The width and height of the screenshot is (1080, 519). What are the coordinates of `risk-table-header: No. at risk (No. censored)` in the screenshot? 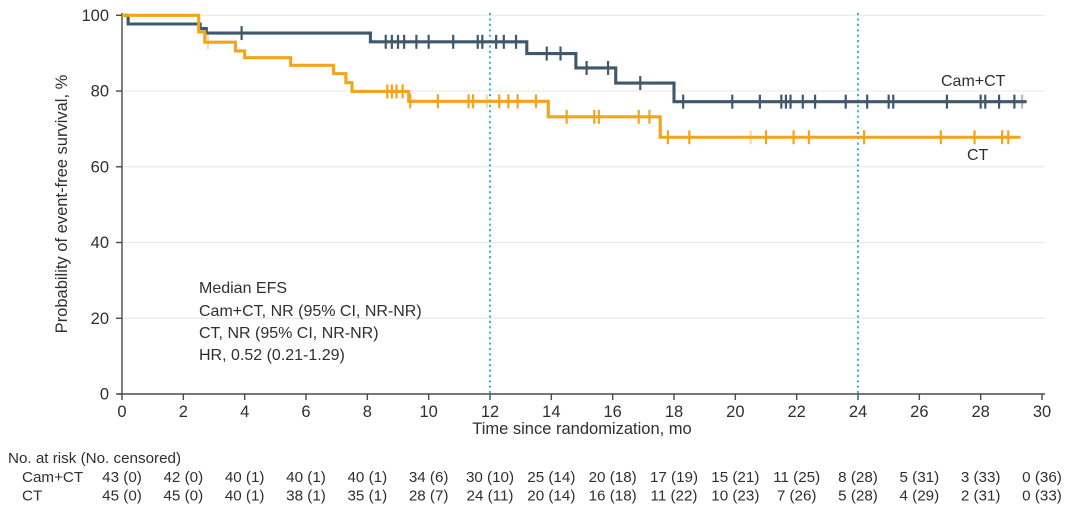 It's located at (94, 458).